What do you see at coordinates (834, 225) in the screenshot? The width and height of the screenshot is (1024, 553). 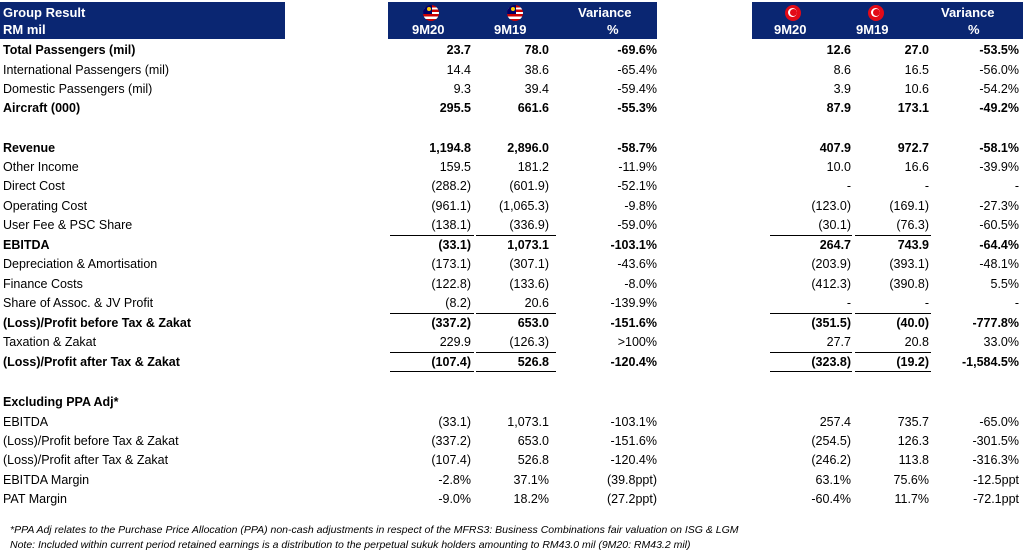 I see `row-value: (30.1)` at bounding box center [834, 225].